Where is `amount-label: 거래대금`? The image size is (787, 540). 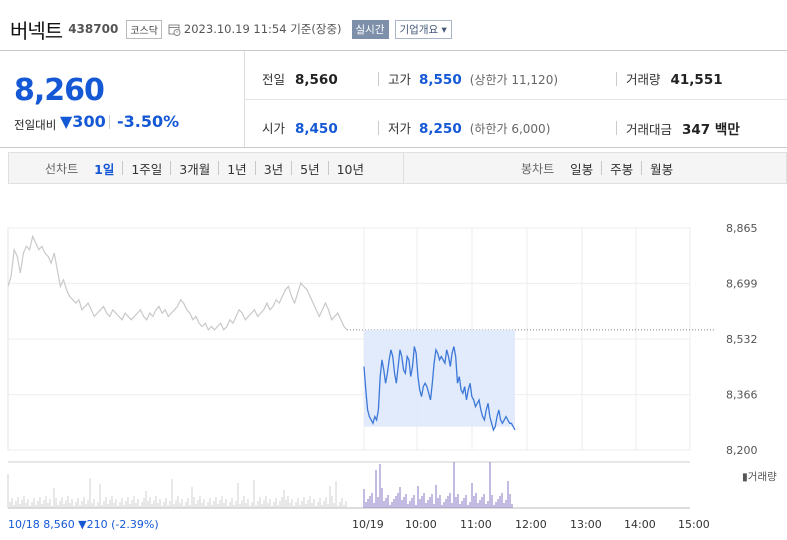
amount-label: 거래대금 is located at coordinates (649, 129).